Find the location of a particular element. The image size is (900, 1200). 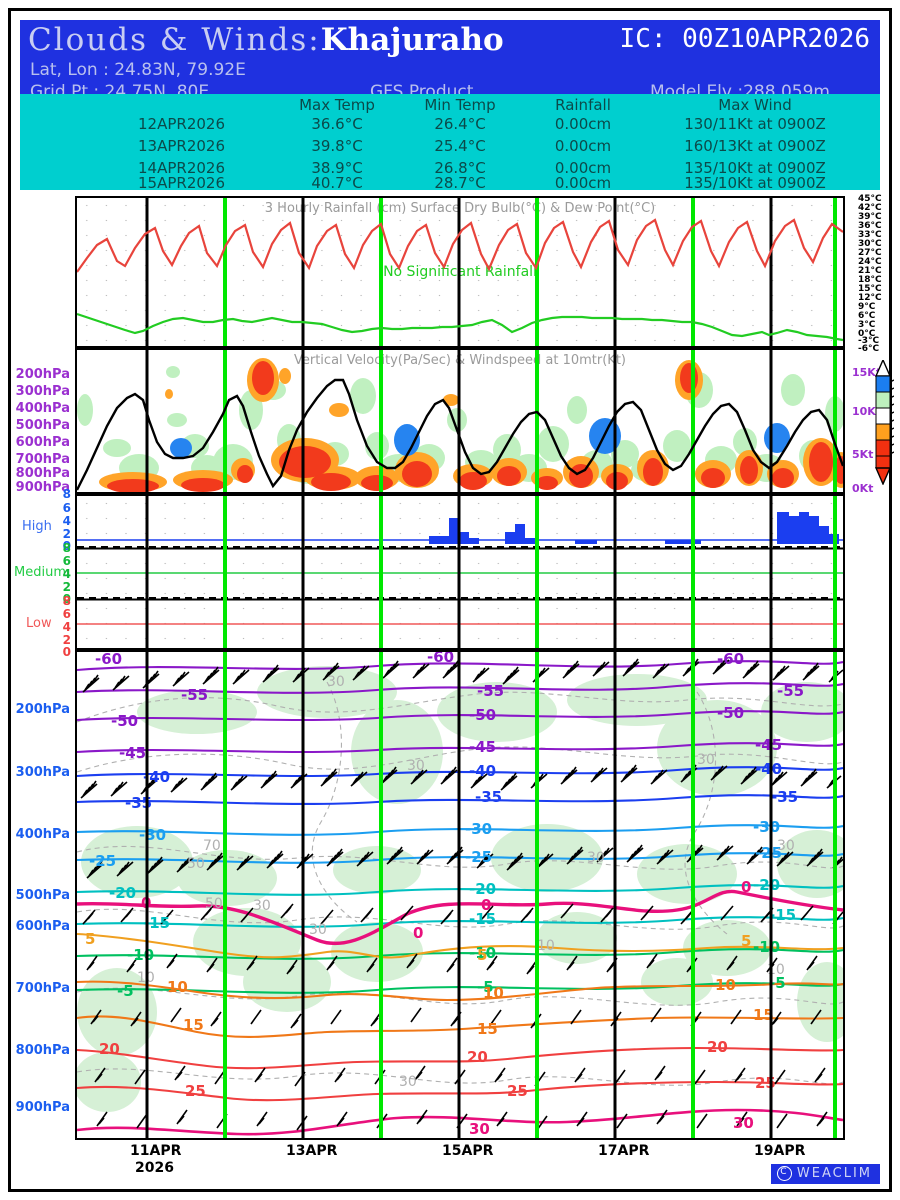

cell-max-temp: 39.8°C is located at coordinates (337, 146).